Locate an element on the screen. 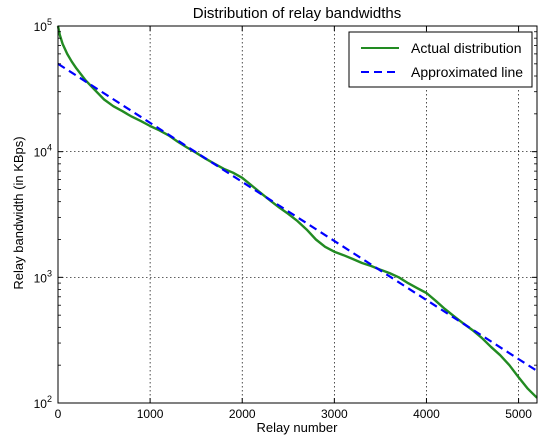 The image size is (538, 443). legend: Actual distribution Approximated line is located at coordinates (440, 59).